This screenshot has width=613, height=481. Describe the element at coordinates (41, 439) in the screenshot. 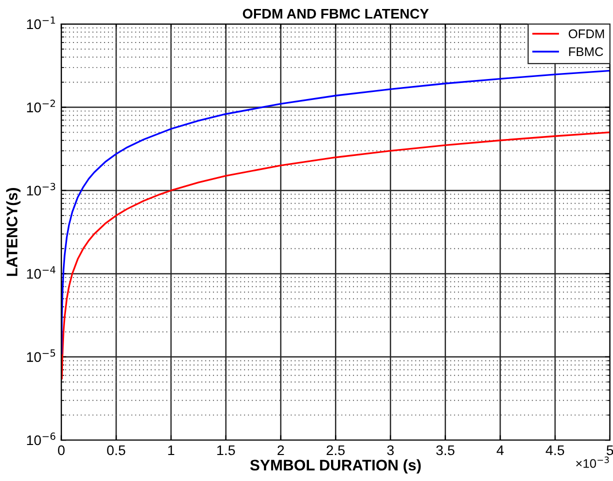

I see `y-tick-label: 10$^{−6}$` at that location.